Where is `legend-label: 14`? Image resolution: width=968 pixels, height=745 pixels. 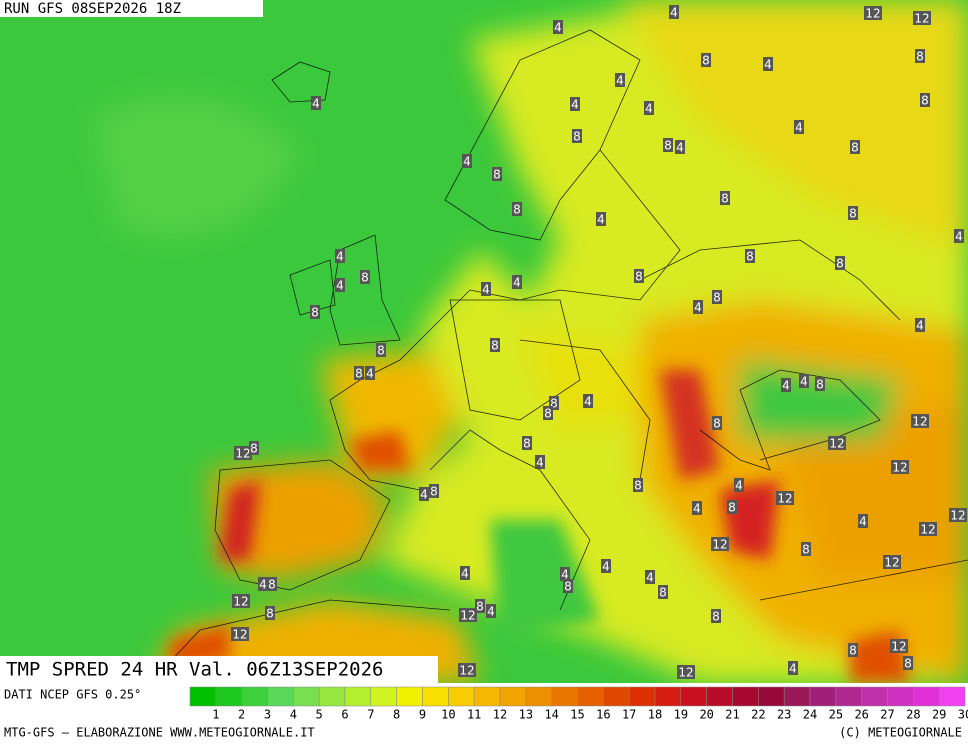
legend-label: 14 is located at coordinates (551, 715).